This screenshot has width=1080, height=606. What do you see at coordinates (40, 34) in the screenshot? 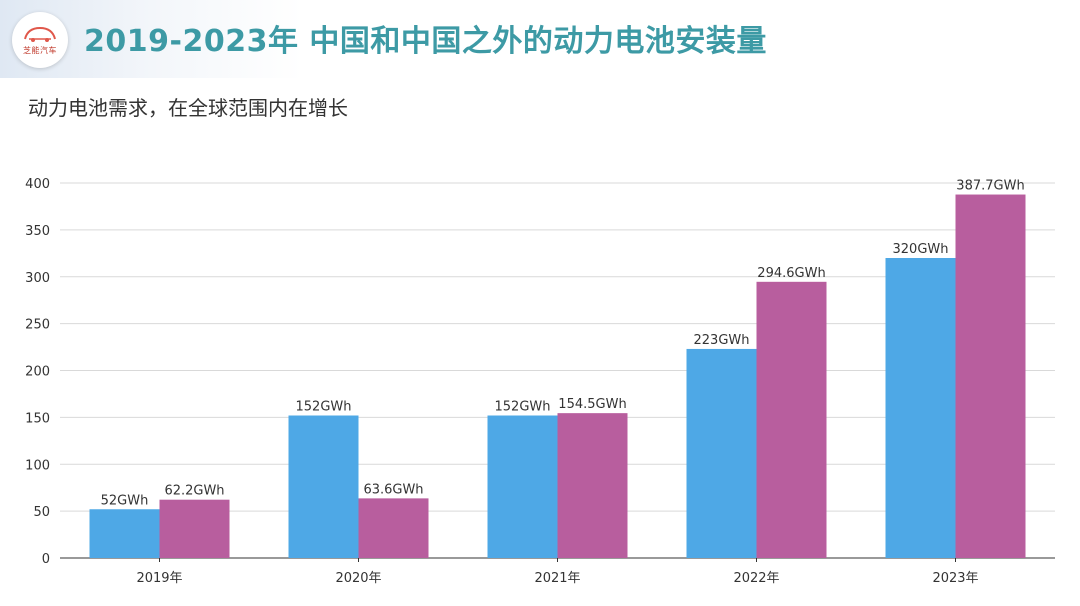
I see `car-icon` at bounding box center [40, 34].